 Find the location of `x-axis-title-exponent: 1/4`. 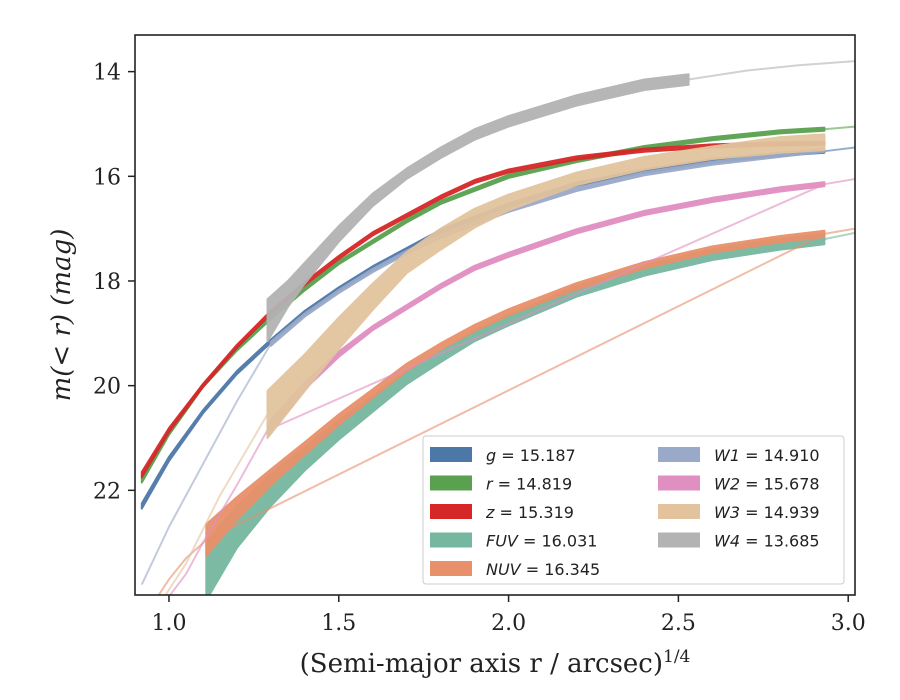

x-axis-title-exponent: 1/4 is located at coordinates (676, 657).